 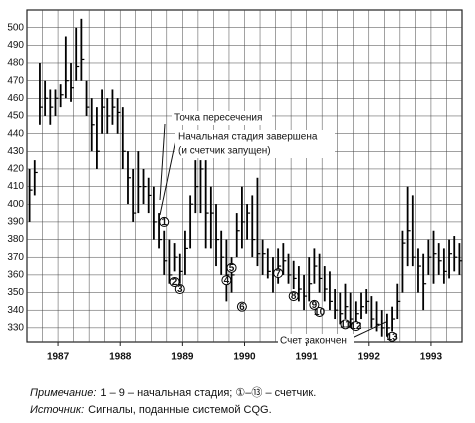 I want to click on y-tick-label: 430, so click(x=15, y=151).